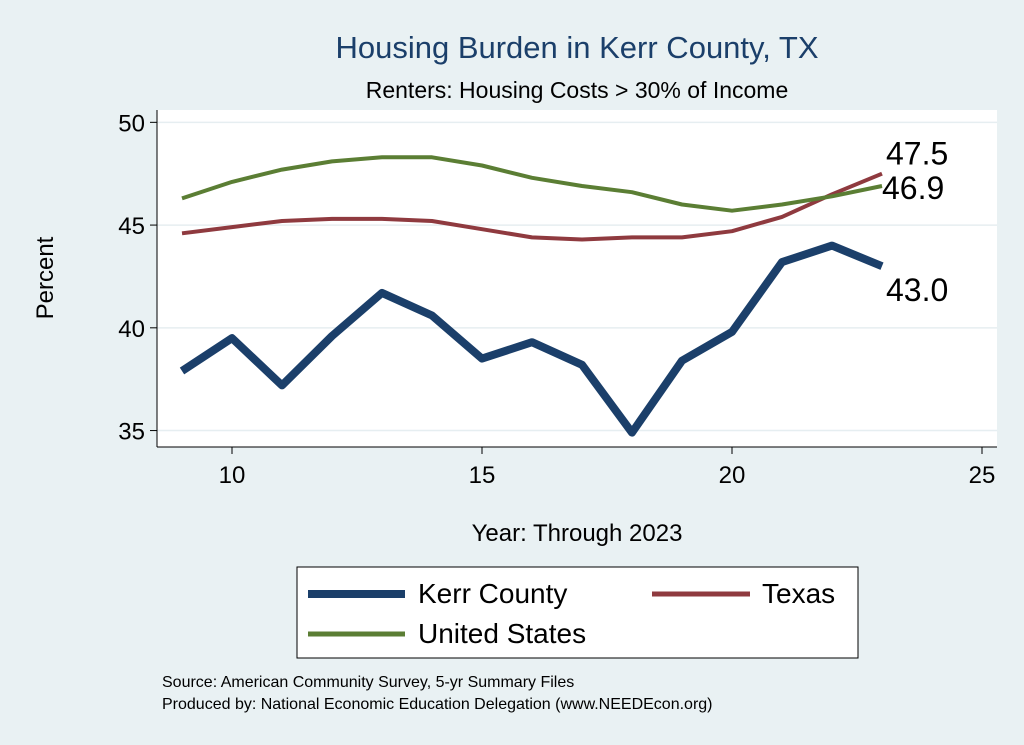 This screenshot has height=745, width=1024. I want to click on y-axis-title: Percent, so click(45, 277).